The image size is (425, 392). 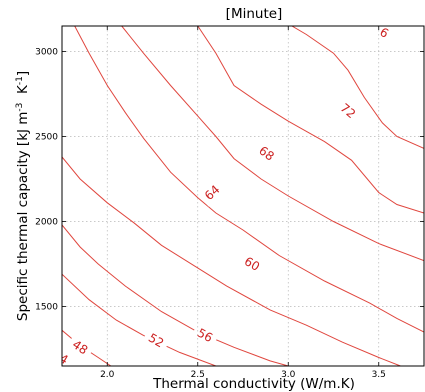 I want to click on contour-level-76: 6, so click(x=357, y=87).